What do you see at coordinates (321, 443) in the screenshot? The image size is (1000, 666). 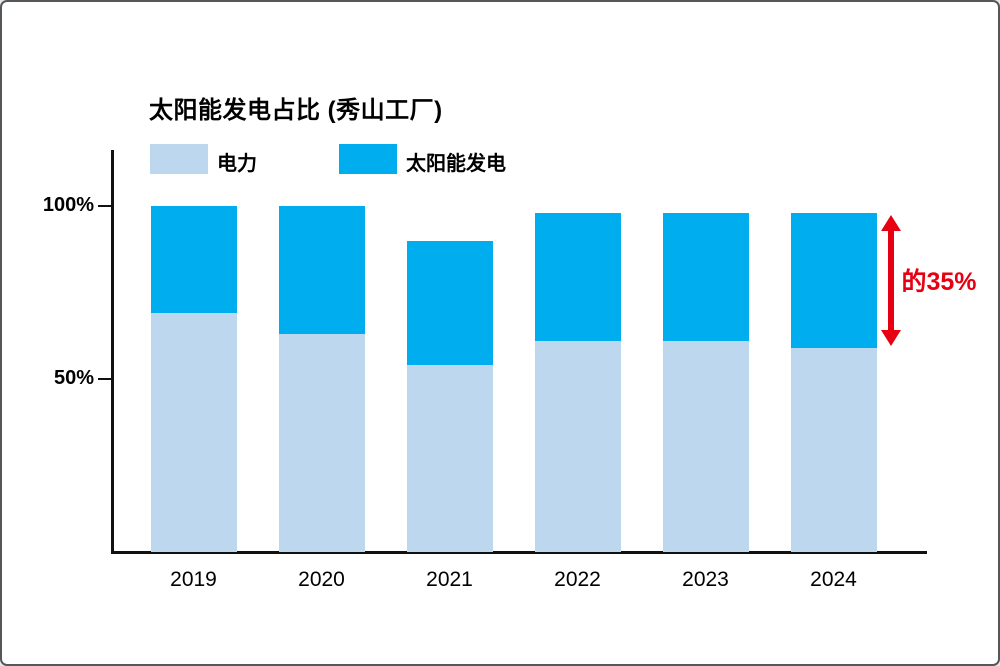 I see `bar-segment-电力-2020` at bounding box center [321, 443].